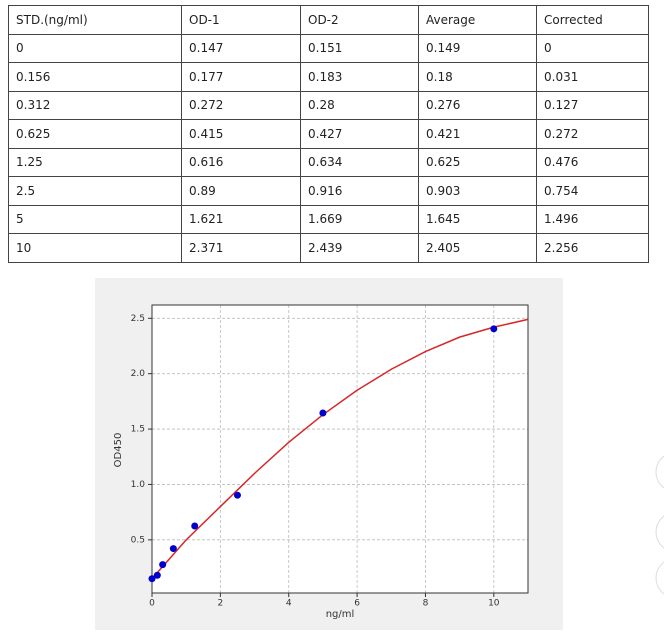 This screenshot has height=639, width=664. What do you see at coordinates (328, 105) in the screenshot?
I see `table-row: 0.312 0.272 0.28 0.276 0.127` at bounding box center [328, 105].